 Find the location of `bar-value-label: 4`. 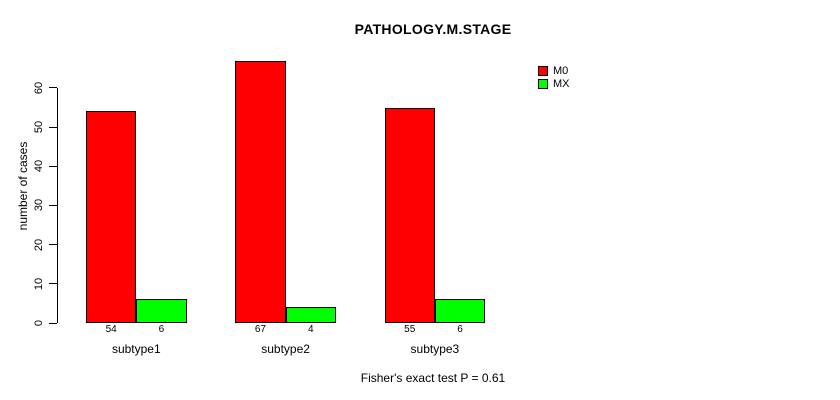

bar-value-label: 4 is located at coordinates (310, 329).